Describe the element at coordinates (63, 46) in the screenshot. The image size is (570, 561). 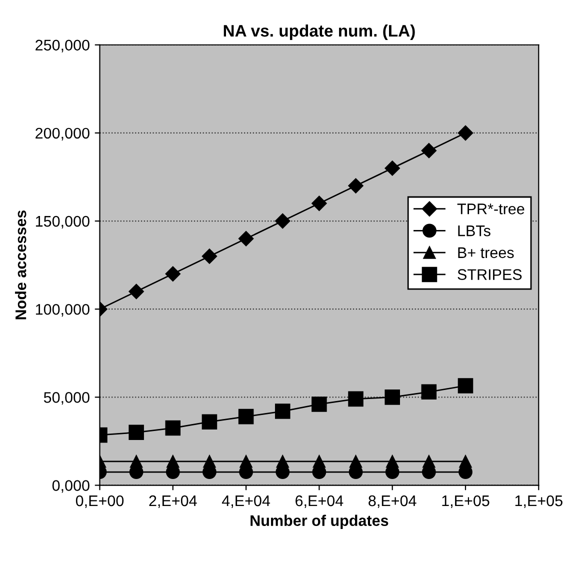
I see `y-tick-label: 250,000` at that location.